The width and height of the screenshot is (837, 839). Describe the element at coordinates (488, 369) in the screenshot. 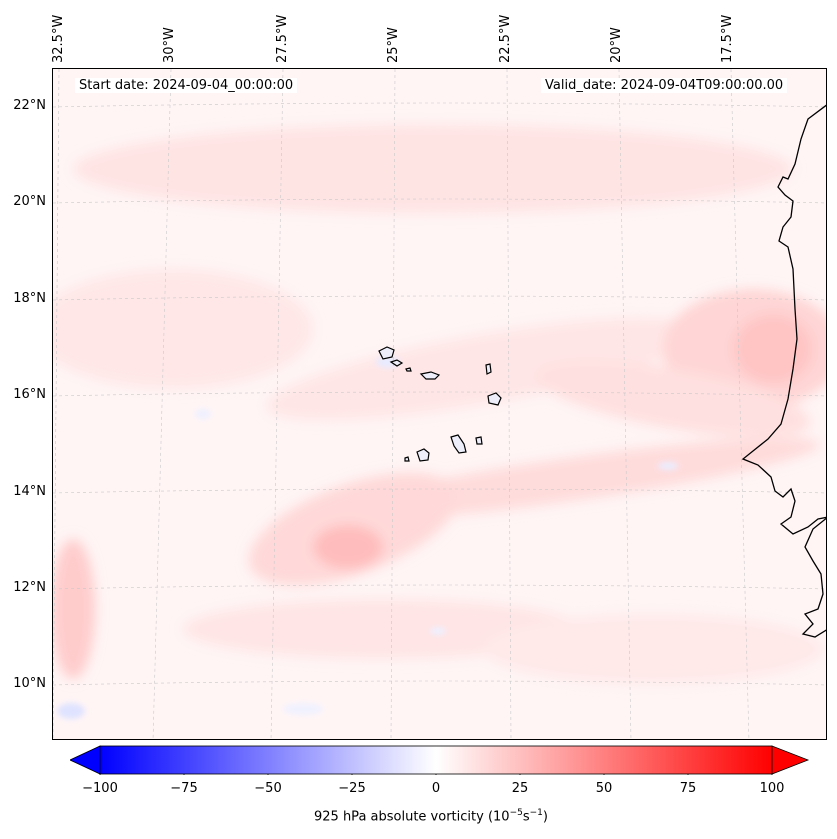

I see `island-sal` at that location.